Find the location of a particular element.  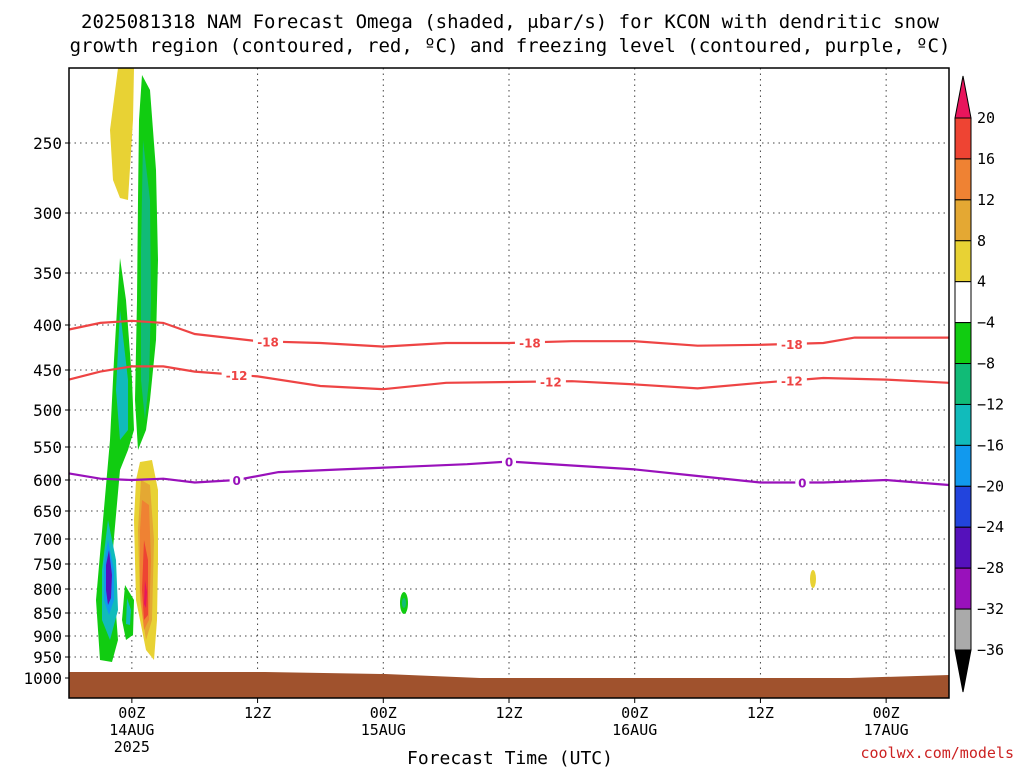

colorbar-label: −12 is located at coordinates (990, 404).